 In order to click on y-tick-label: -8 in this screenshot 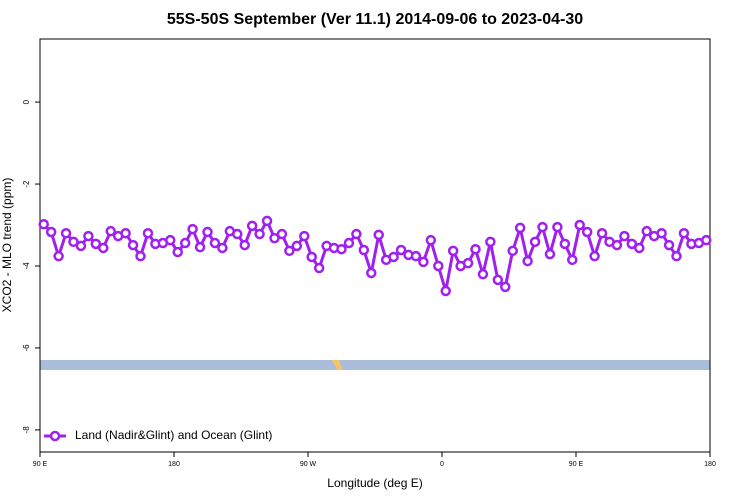, I will do `click(26, 430)`.